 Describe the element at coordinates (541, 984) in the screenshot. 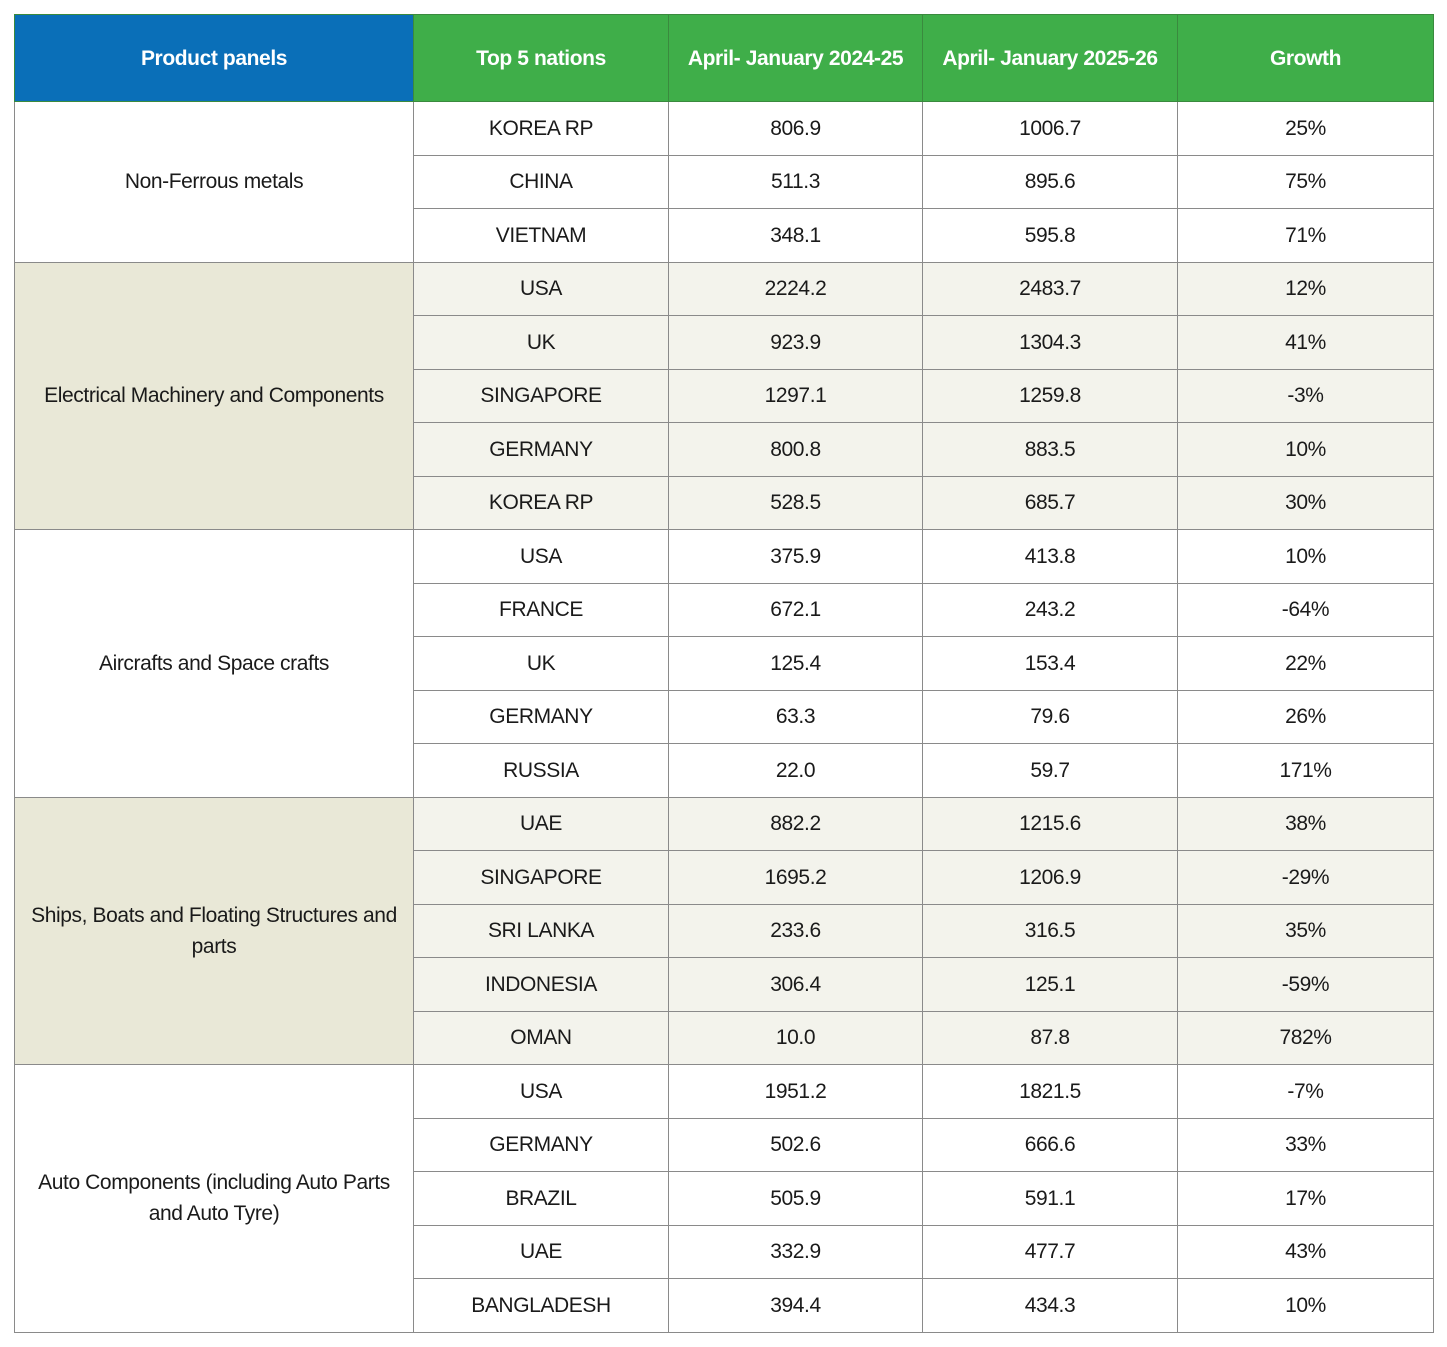

I see `table-cell: INDONESIA` at that location.